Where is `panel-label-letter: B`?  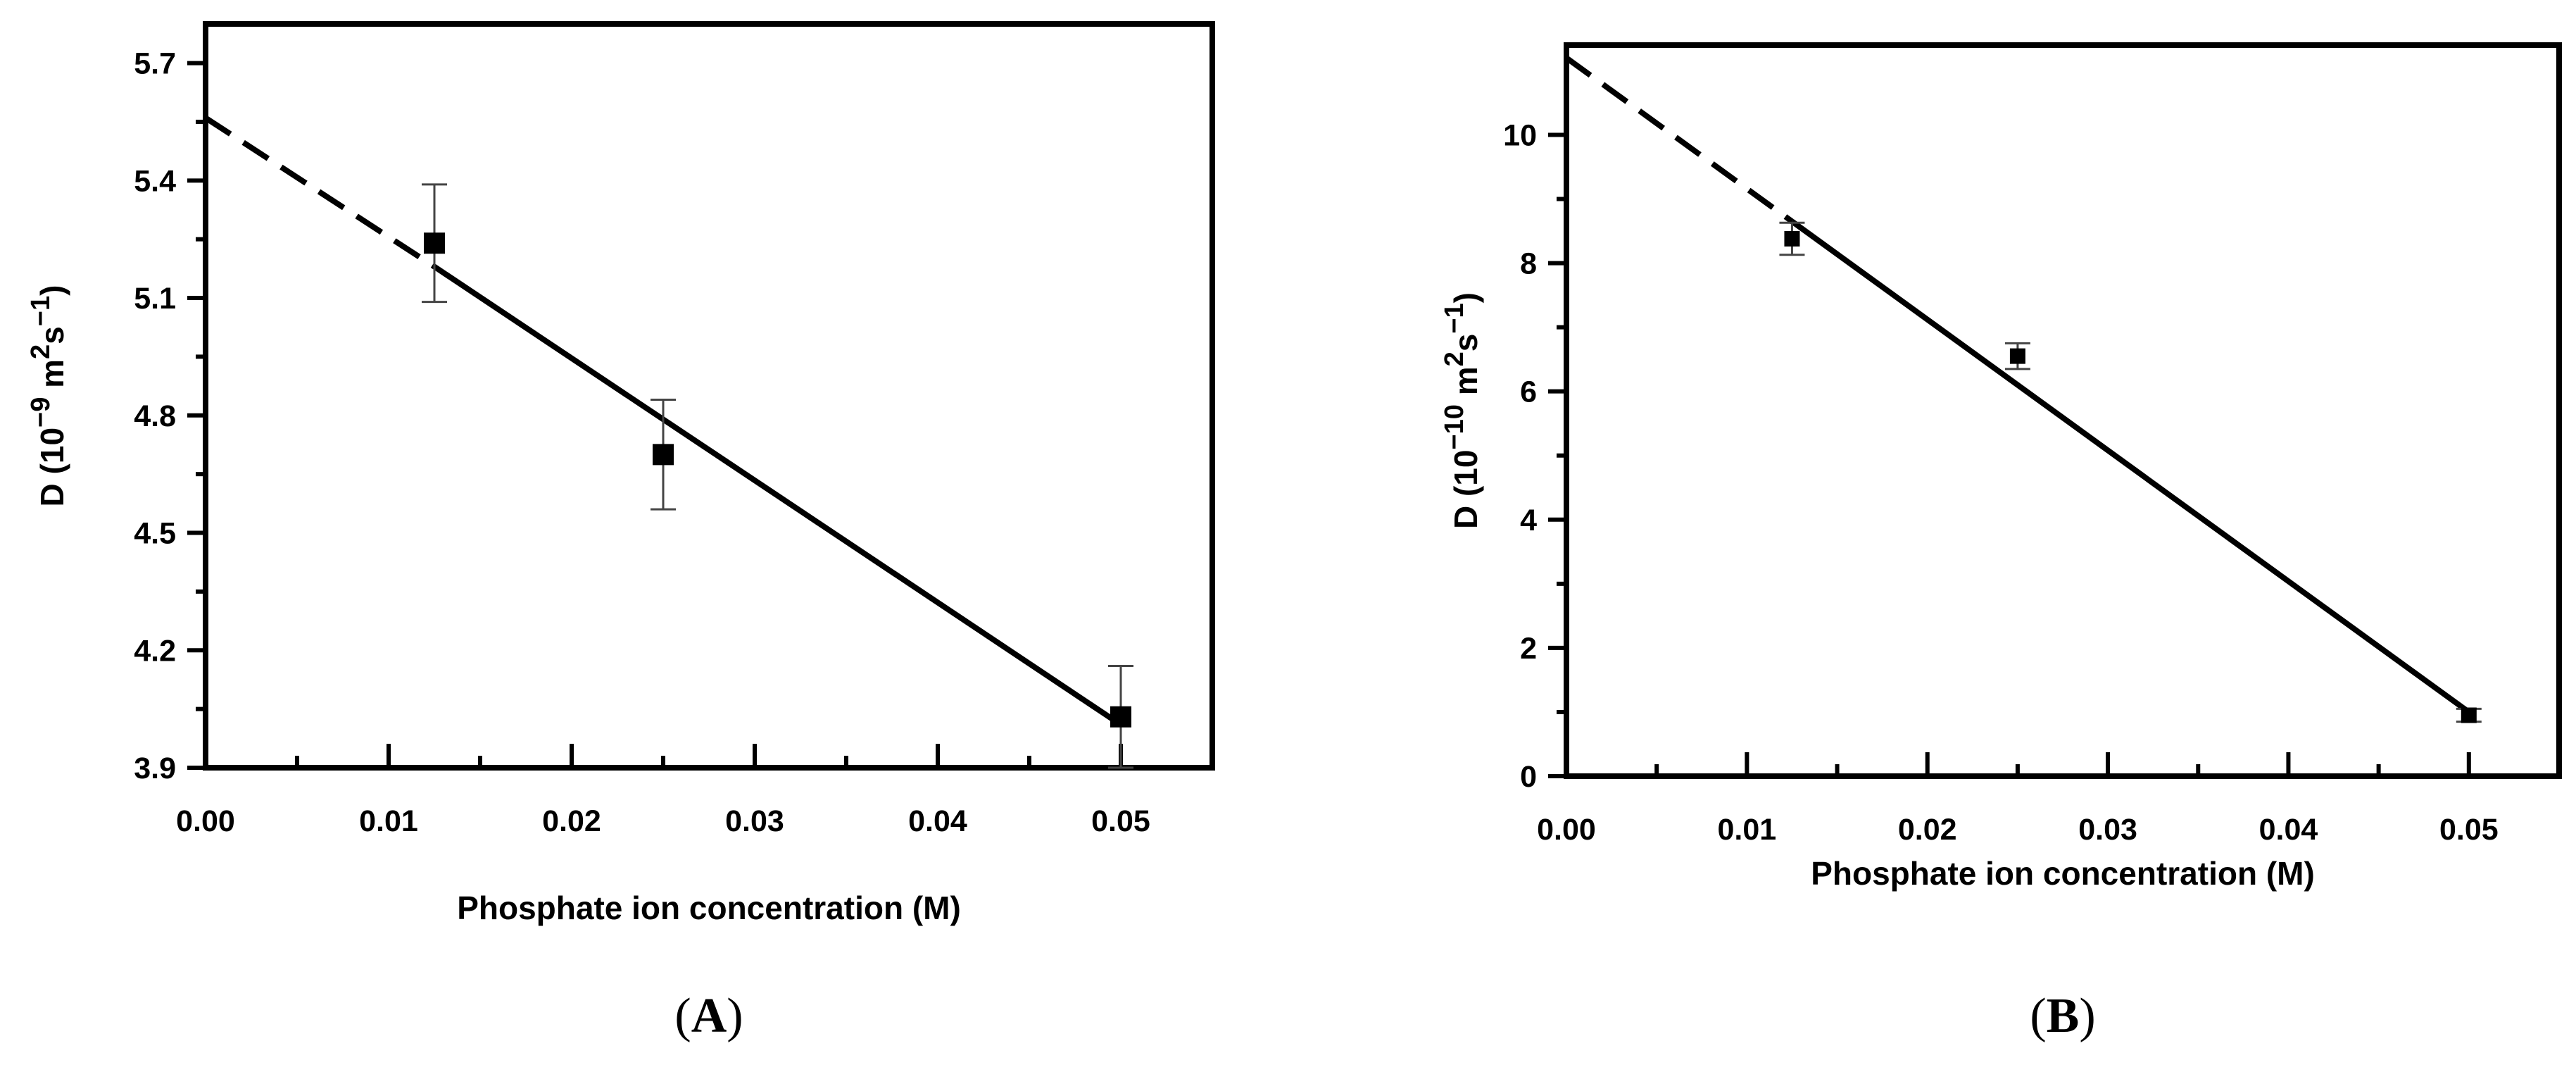 panel-label-letter: B is located at coordinates (2063, 1016).